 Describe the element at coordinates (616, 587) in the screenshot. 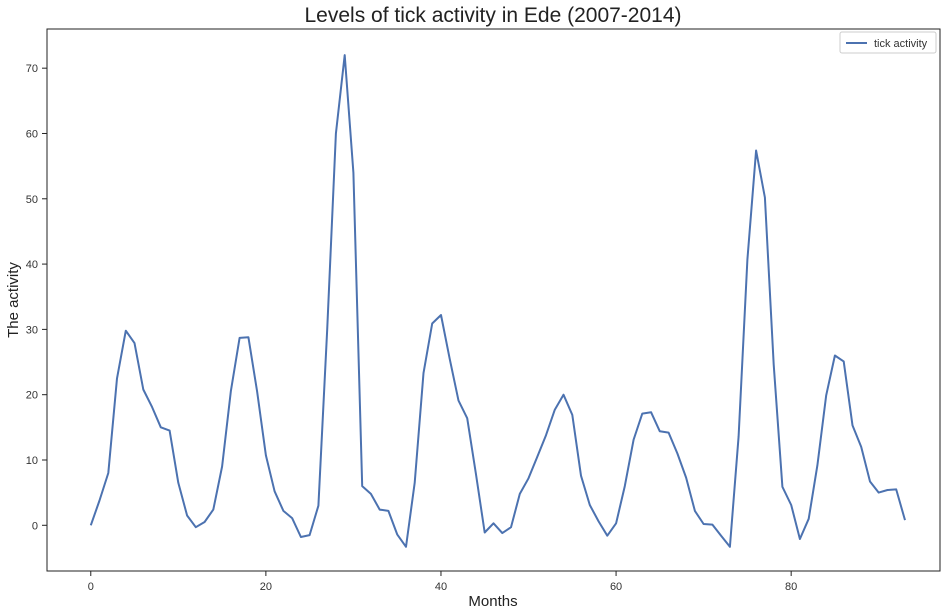

I see `x-tick-label: 60` at that location.